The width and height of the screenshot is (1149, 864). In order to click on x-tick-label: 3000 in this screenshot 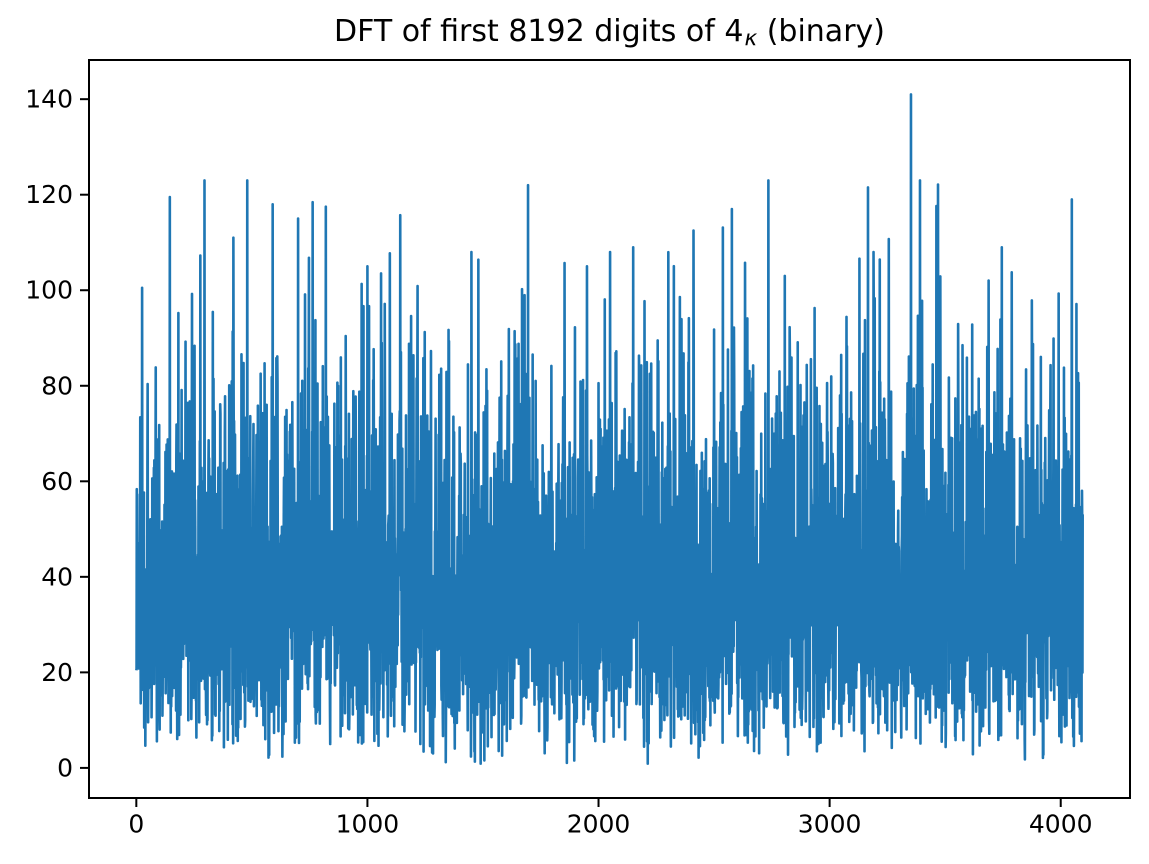, I will do `click(830, 823)`.